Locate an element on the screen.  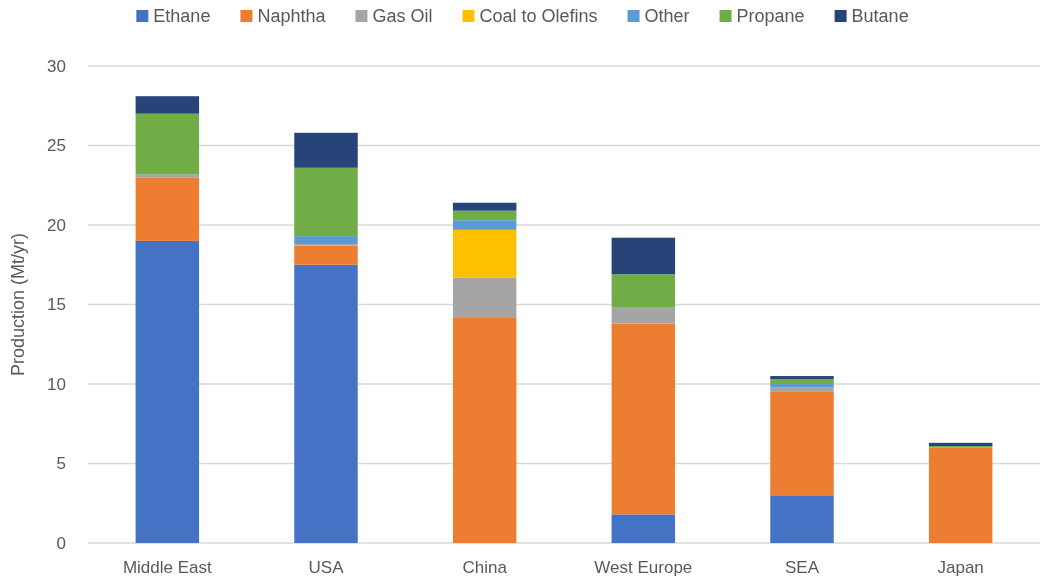
y-tick-label: 25 is located at coordinates (56, 146).